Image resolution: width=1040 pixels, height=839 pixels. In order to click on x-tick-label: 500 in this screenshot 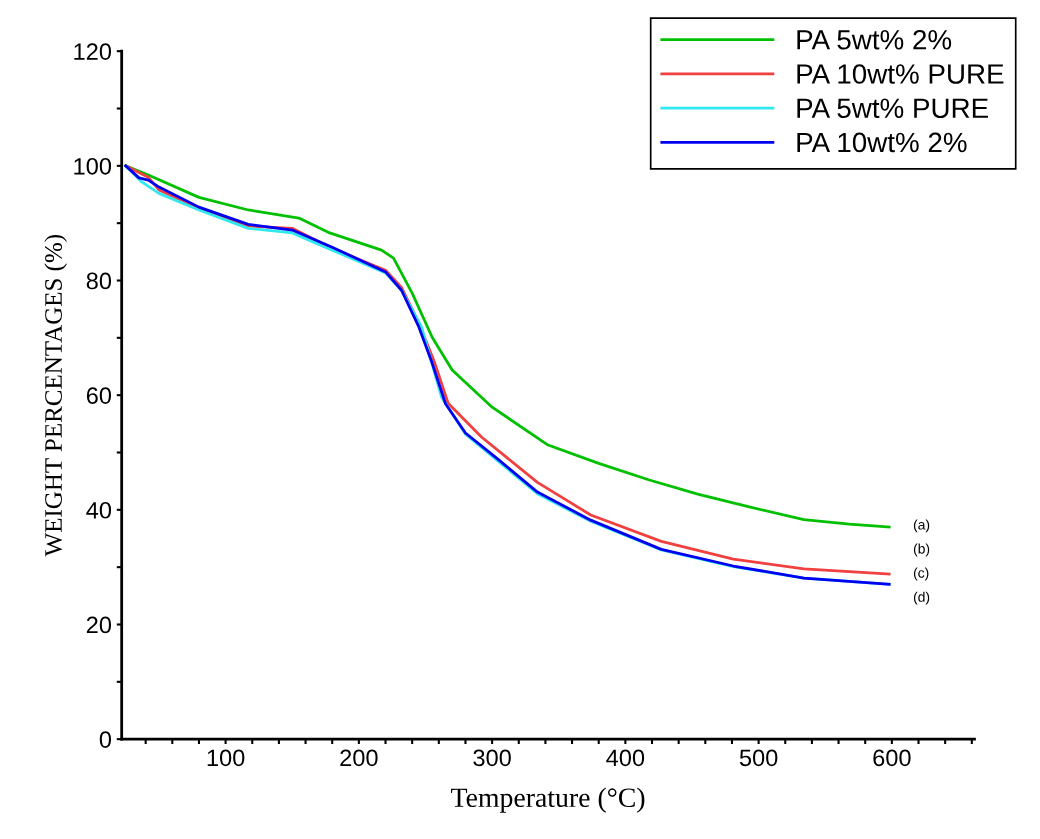, I will do `click(758, 758)`.